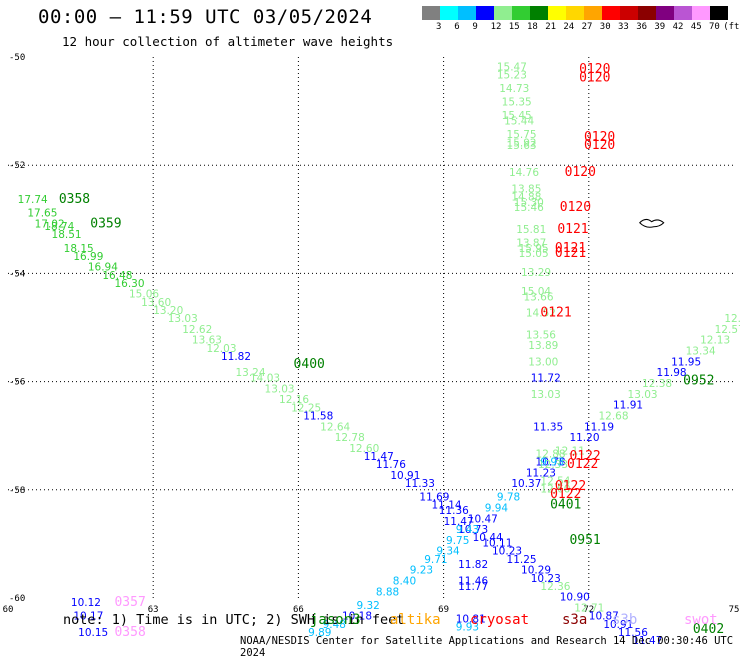 The height and width of the screenshot is (659, 740). Describe the element at coordinates (467, 627) in the screenshot. I see `wave-height-value: 9.93` at that location.